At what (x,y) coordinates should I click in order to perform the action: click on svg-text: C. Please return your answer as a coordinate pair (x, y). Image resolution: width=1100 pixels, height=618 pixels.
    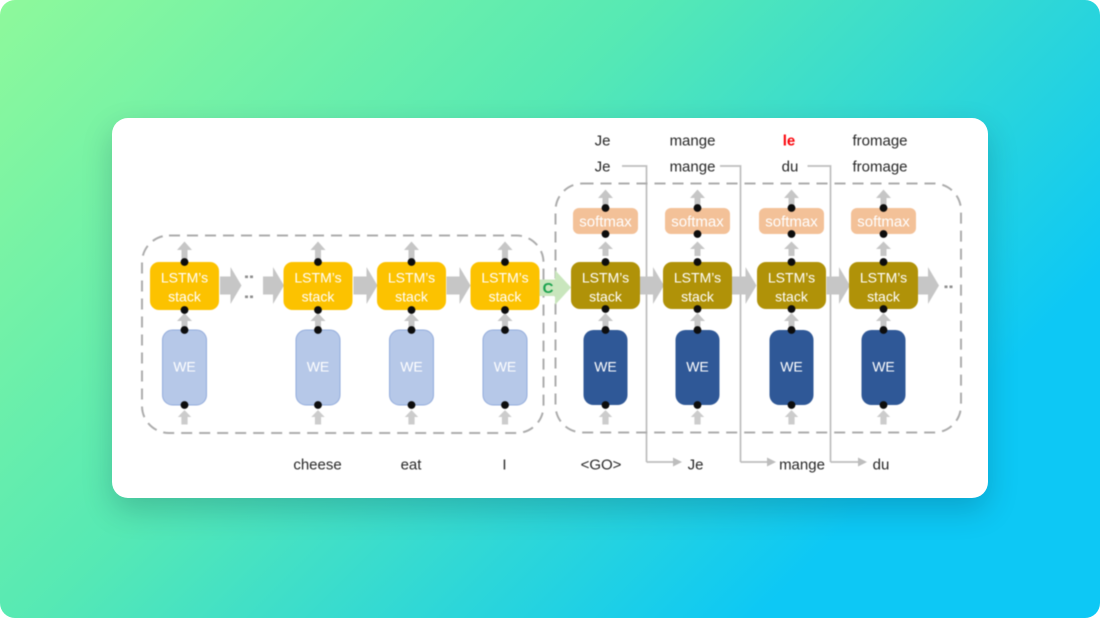
    Looking at the image, I should click on (548, 288).